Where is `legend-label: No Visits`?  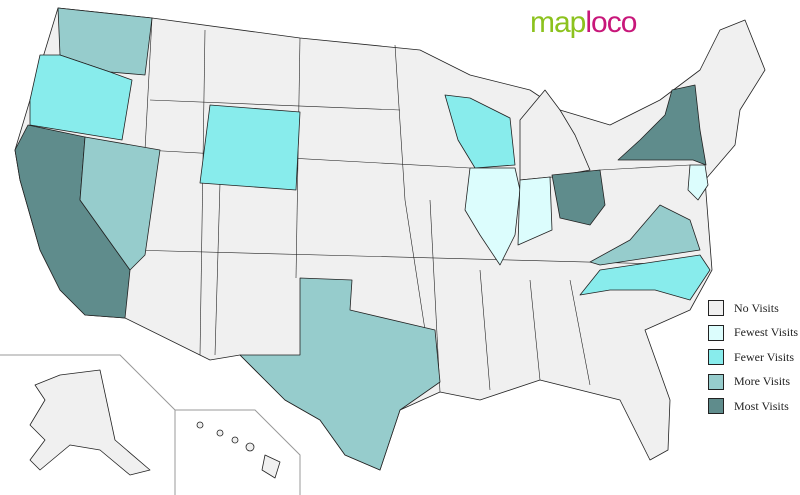
legend-label: No Visits is located at coordinates (756, 307).